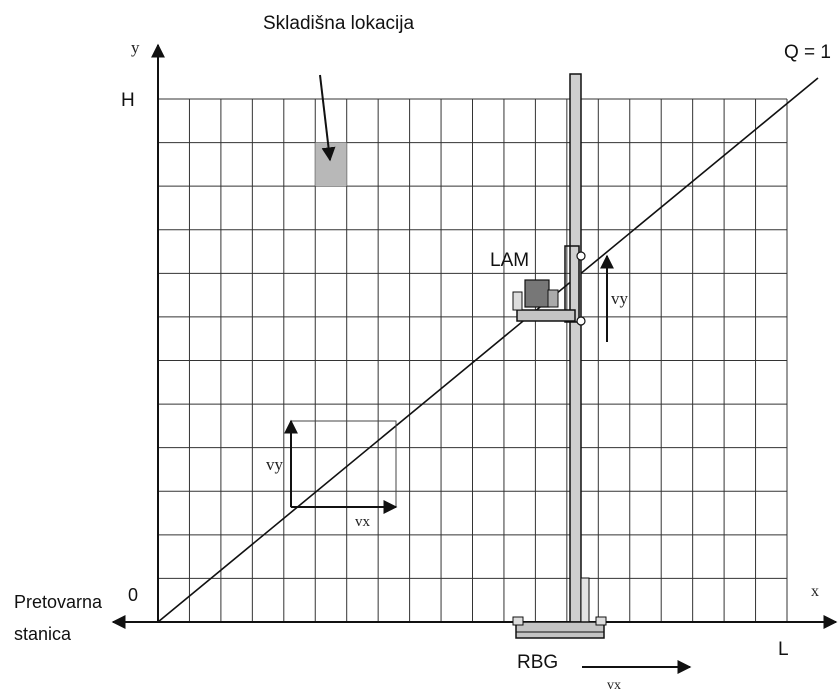  What do you see at coordinates (537, 662) in the screenshot?
I see `rbg-label: RBG` at bounding box center [537, 662].